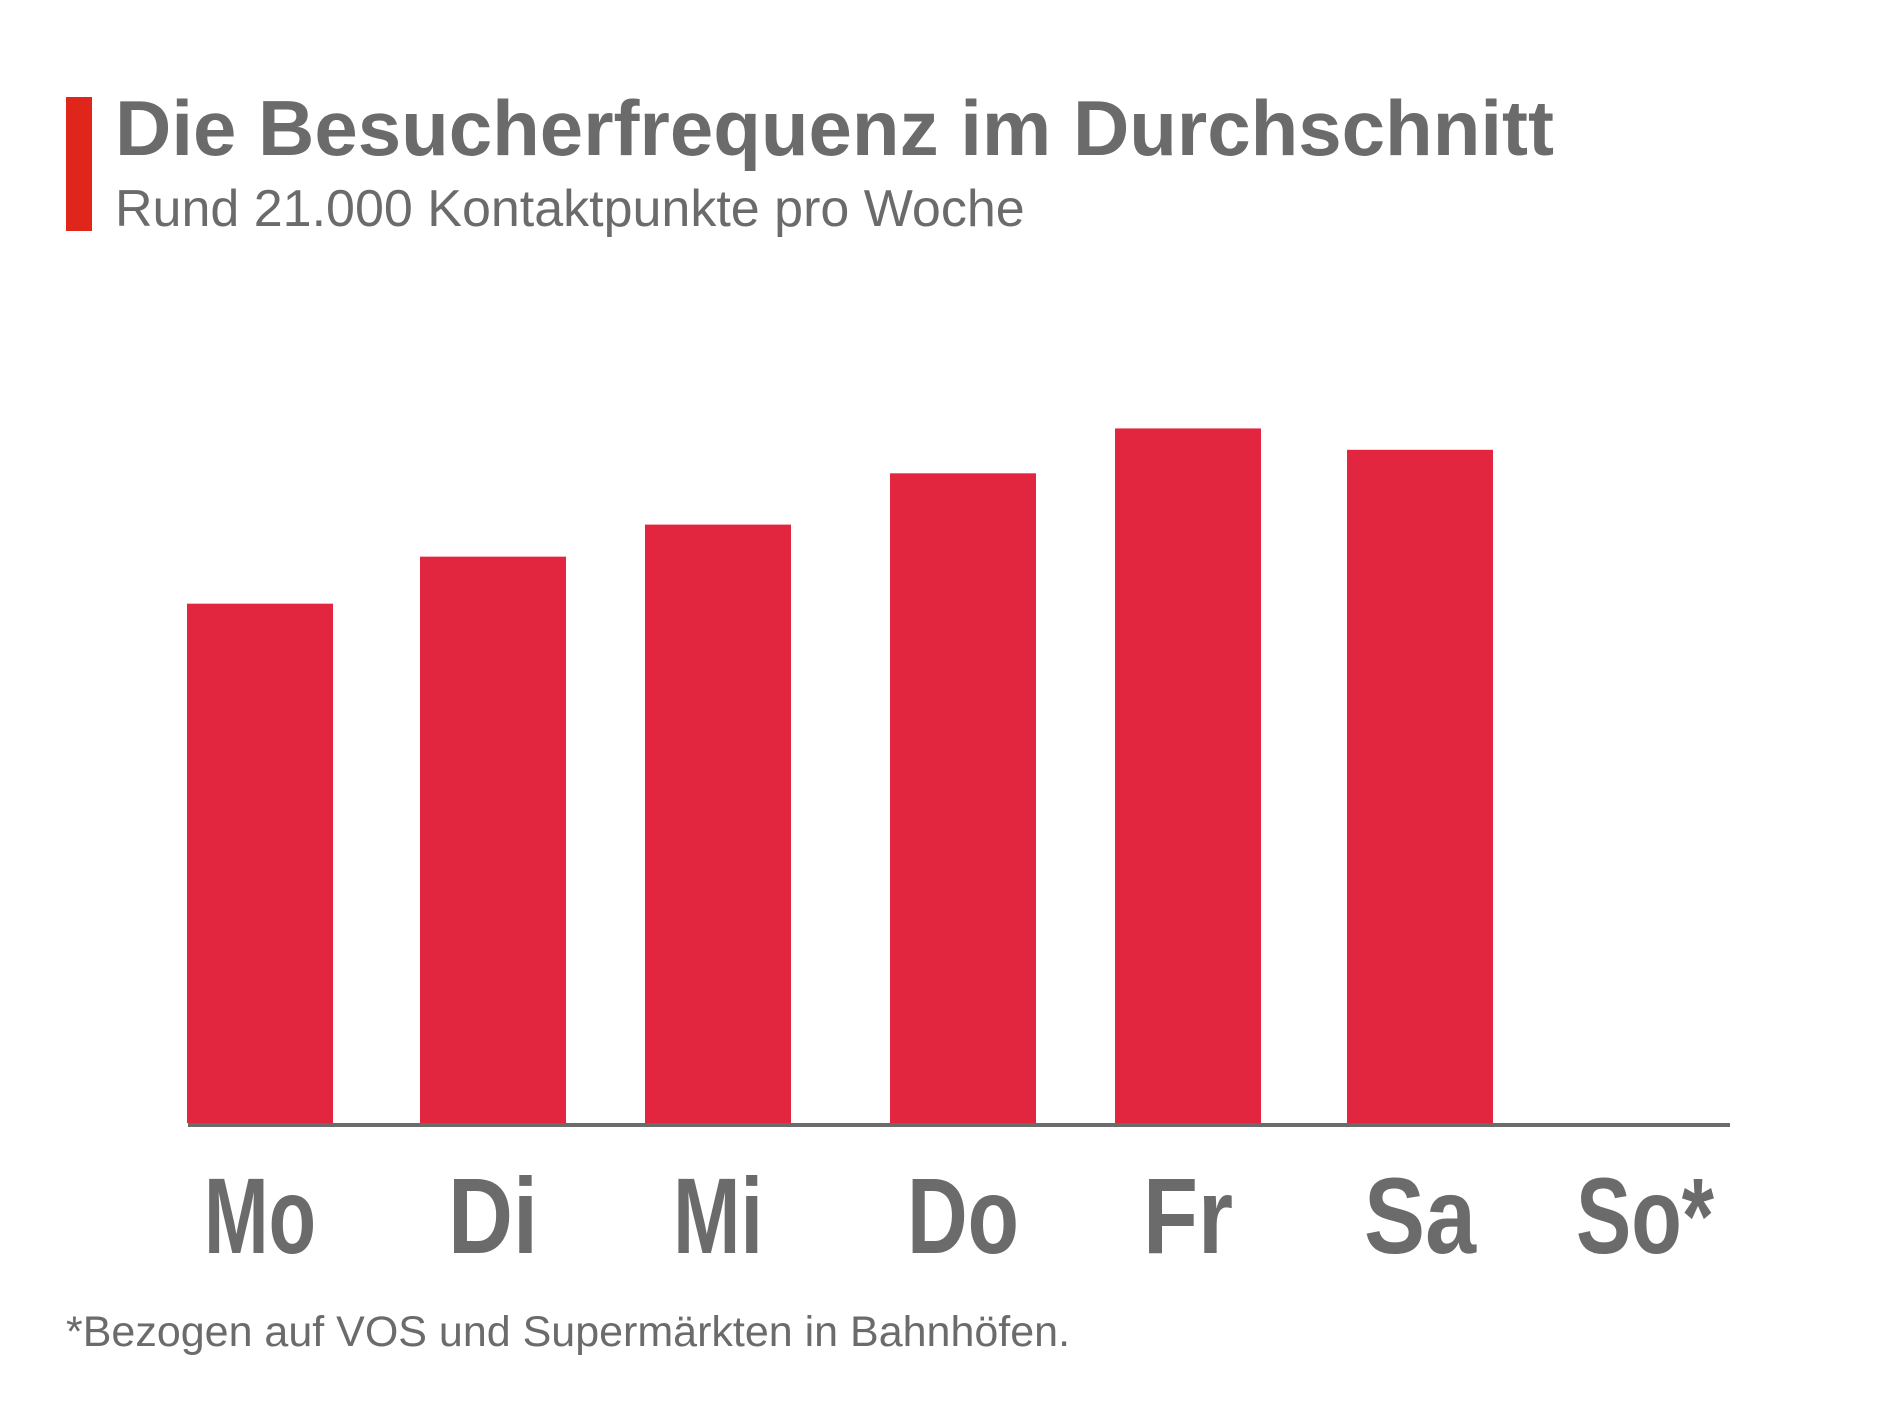 Image resolution: width=1890 pixels, height=1417 pixels. What do you see at coordinates (570, 209) in the screenshot?
I see `chart-subtitle: Rund 21.000 Kontaktpunkte pro Woche` at bounding box center [570, 209].